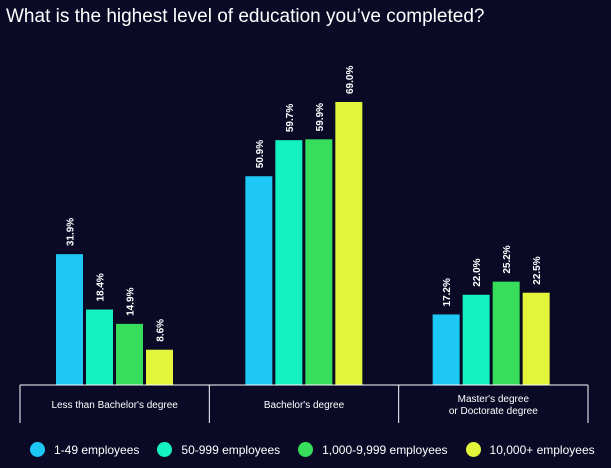 The height and width of the screenshot is (468, 611). I want to click on legend-label-1-49: 1-49 employees, so click(97, 449).